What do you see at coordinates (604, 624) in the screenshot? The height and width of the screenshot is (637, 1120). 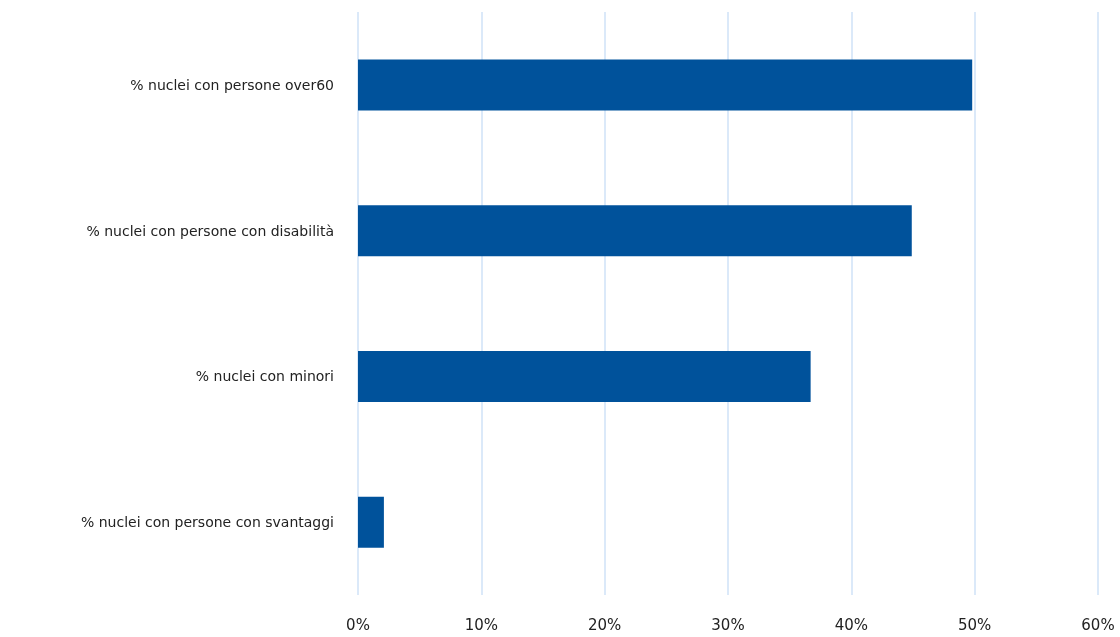 I see `x-tick-label: 20%` at bounding box center [604, 624].